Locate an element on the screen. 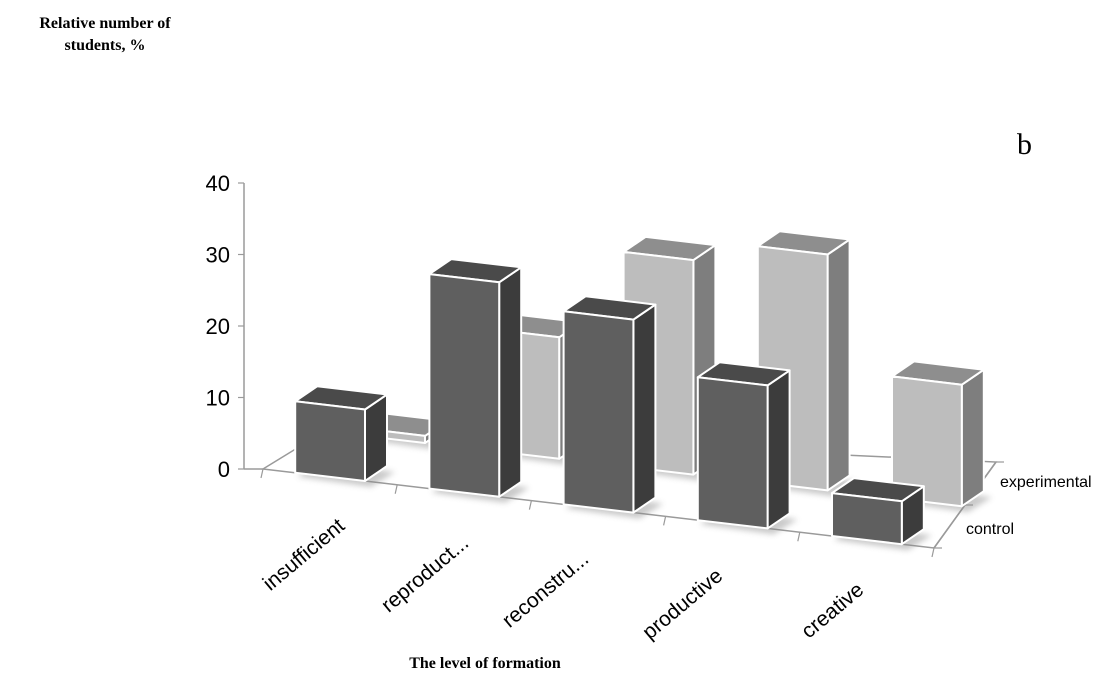 This screenshot has width=1107, height=675. panel-letter: b is located at coordinates (1024, 144).